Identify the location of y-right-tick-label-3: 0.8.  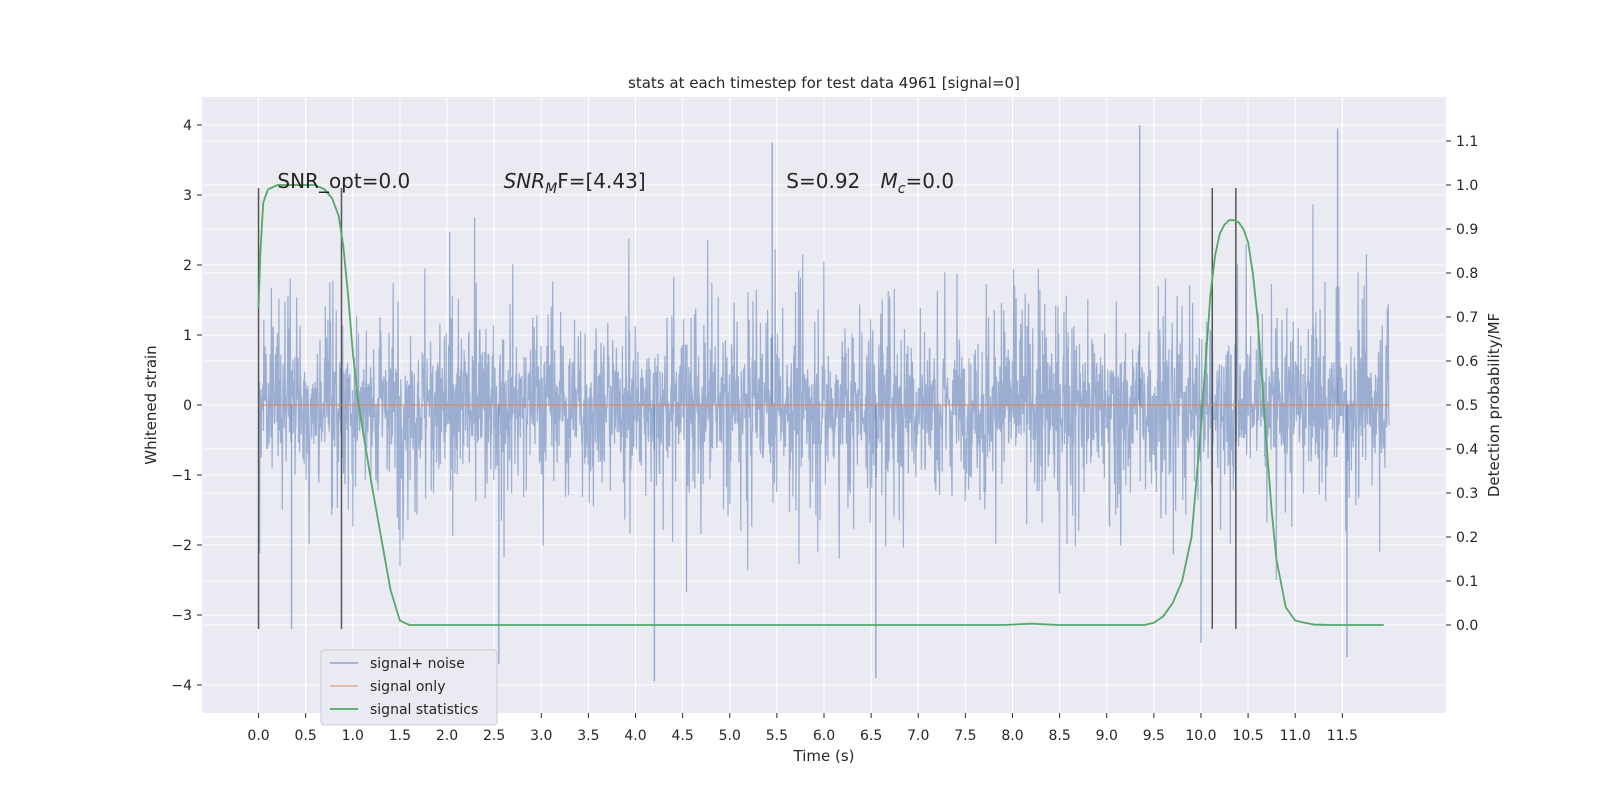
(1467, 274).